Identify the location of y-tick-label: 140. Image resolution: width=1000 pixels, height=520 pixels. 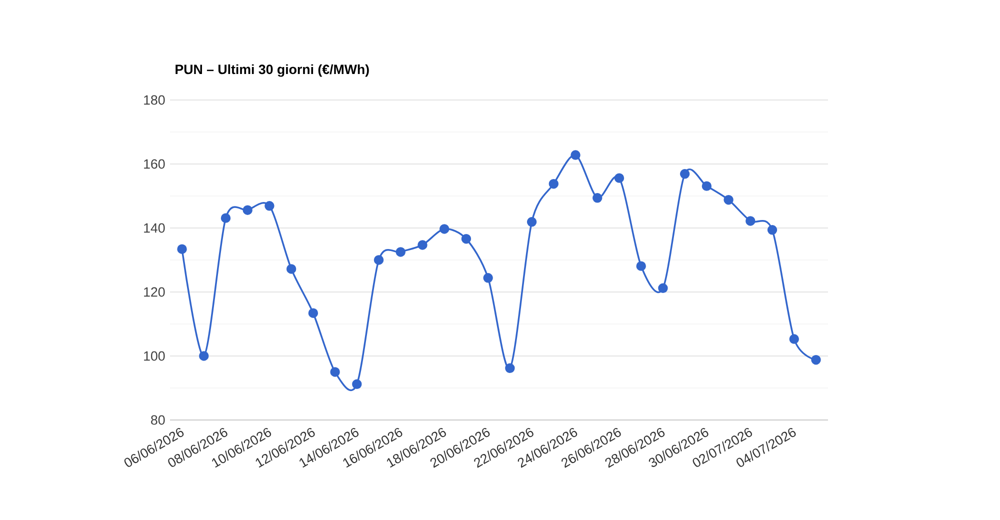
(154, 228).